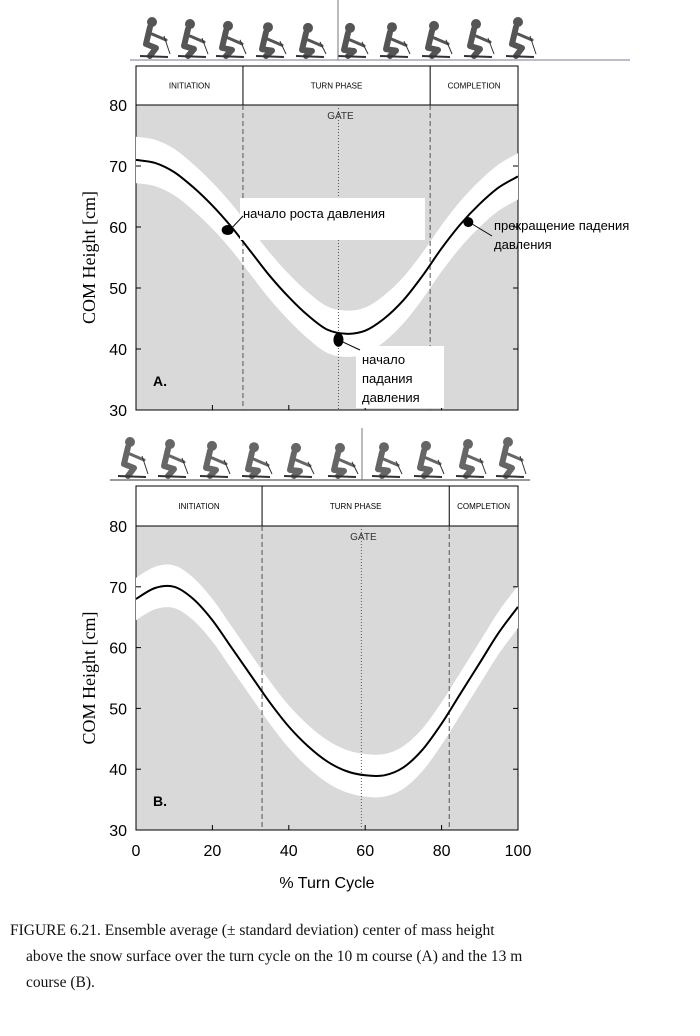 The height and width of the screenshot is (1036, 700). What do you see at coordinates (337, 86) in the screenshot?
I see `phase-label-turn-phase-a: TURN PHASE` at bounding box center [337, 86].